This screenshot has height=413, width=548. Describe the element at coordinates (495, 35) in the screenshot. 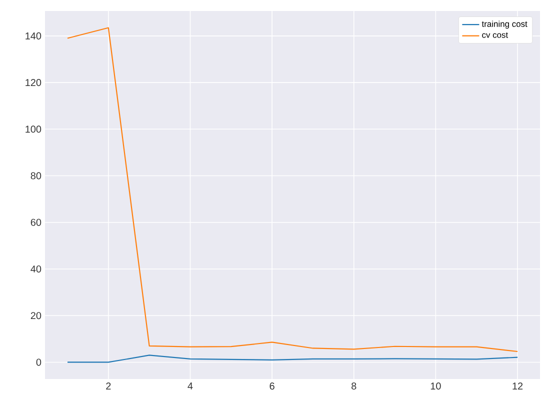

I see `legend-label: cv cost` at that location.